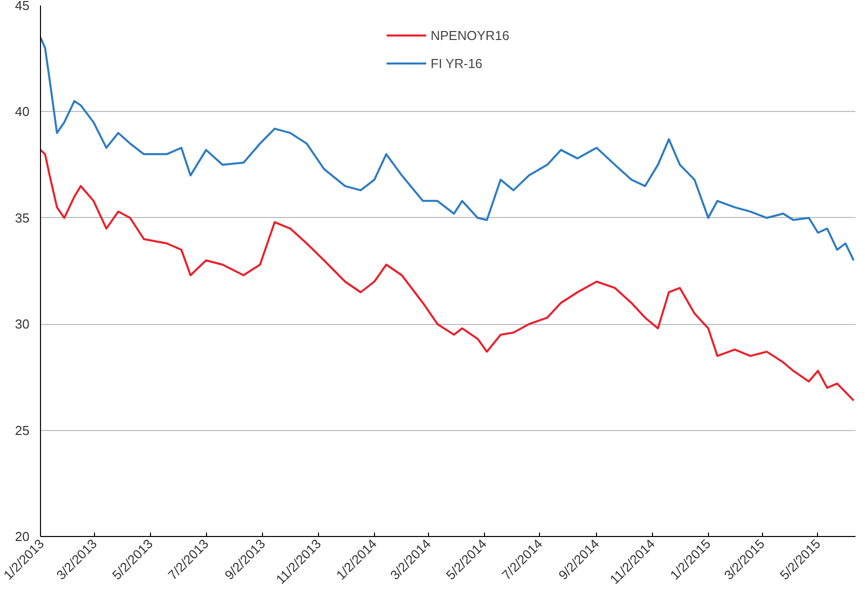 The width and height of the screenshot is (865, 600). What do you see at coordinates (22, 218) in the screenshot?
I see `y-tick-label: 35` at bounding box center [22, 218].